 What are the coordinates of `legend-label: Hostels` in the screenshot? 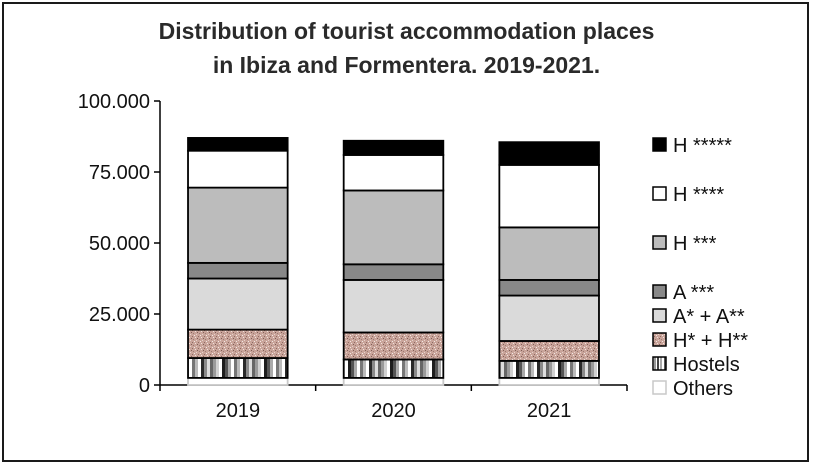 It's located at (706, 365).